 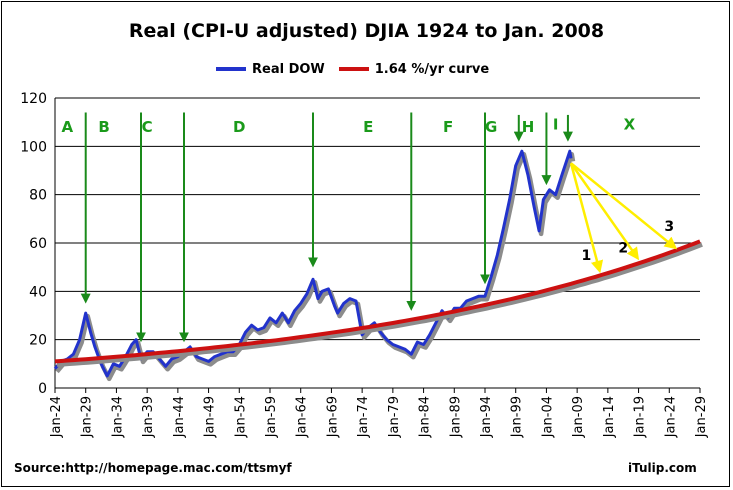 What do you see at coordinates (623, 249) in the screenshot?
I see `projection-label: 2` at bounding box center [623, 249].